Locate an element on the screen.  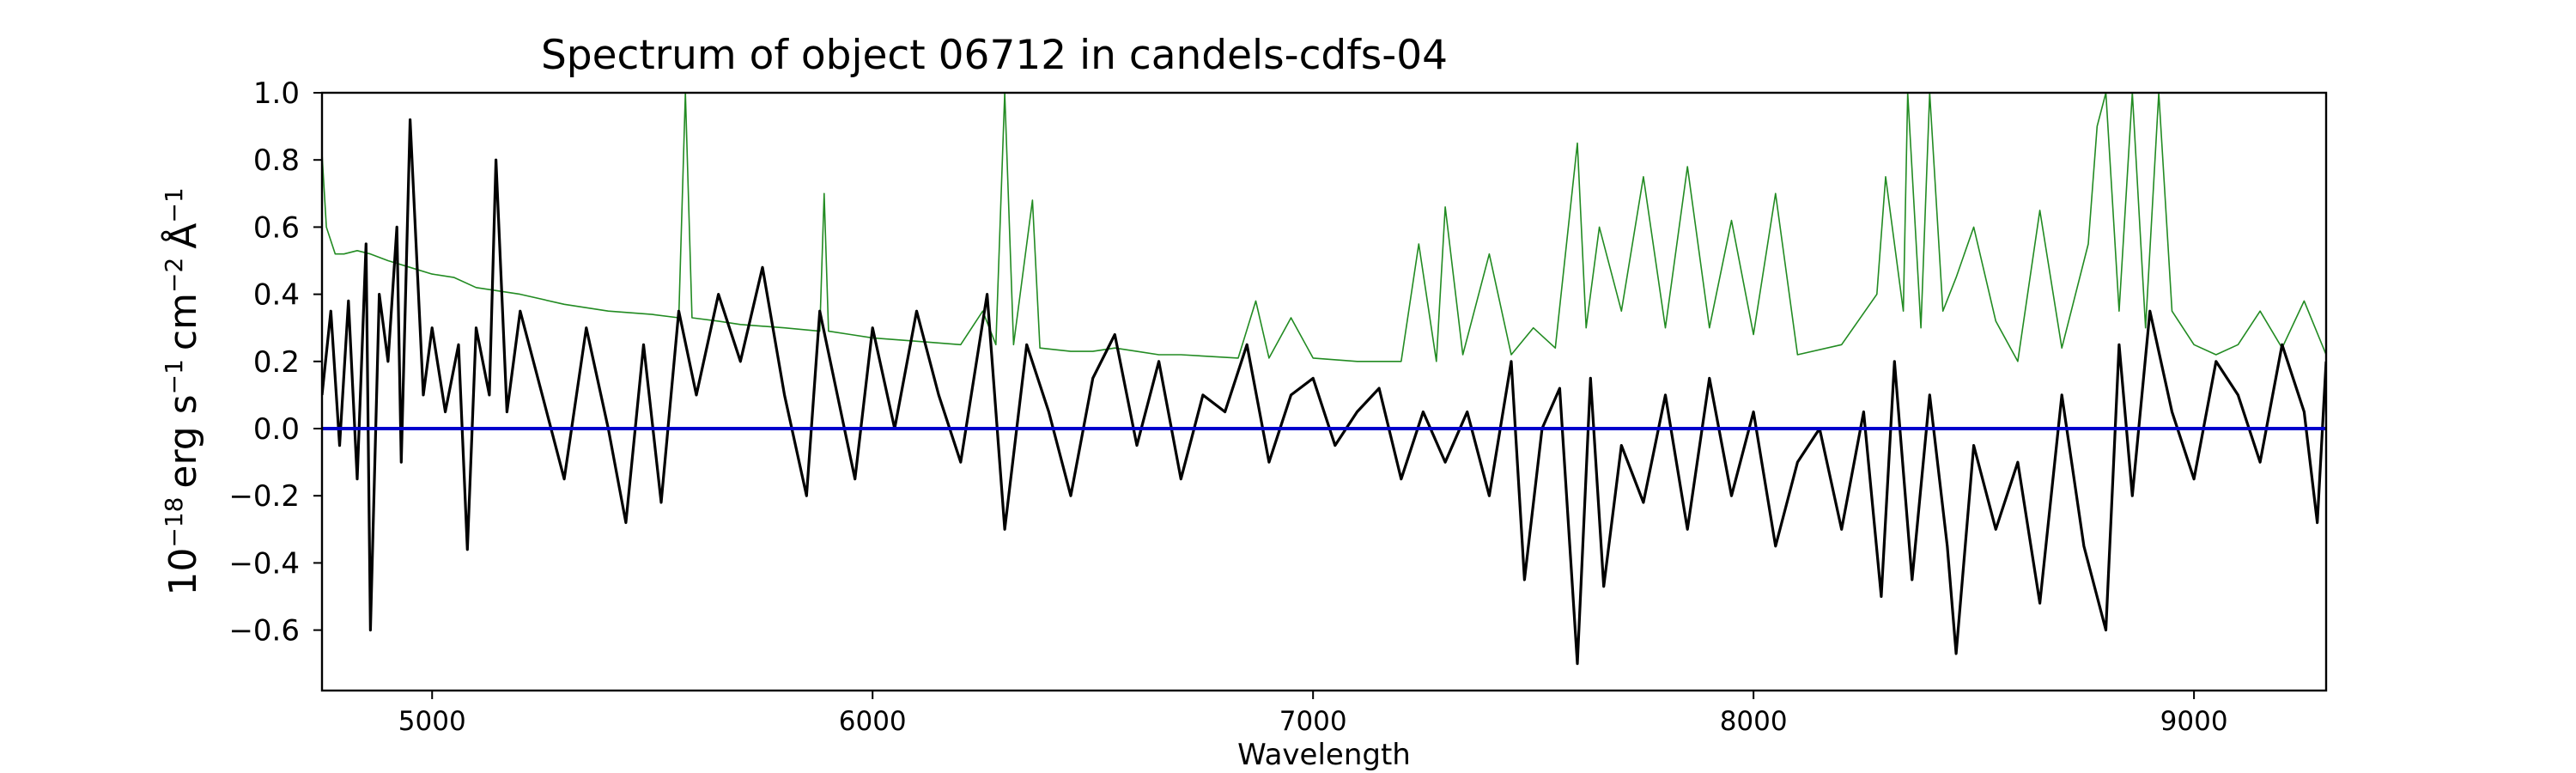
y-label-exp-base: −18 is located at coordinates (174, 522).